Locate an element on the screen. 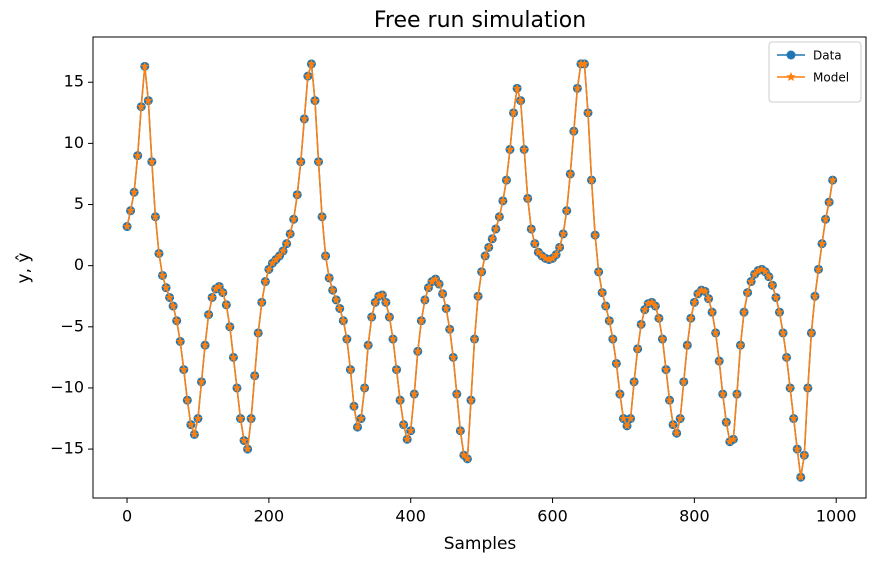 The image size is (877, 562). x-tick-label: 1000 is located at coordinates (836, 516).